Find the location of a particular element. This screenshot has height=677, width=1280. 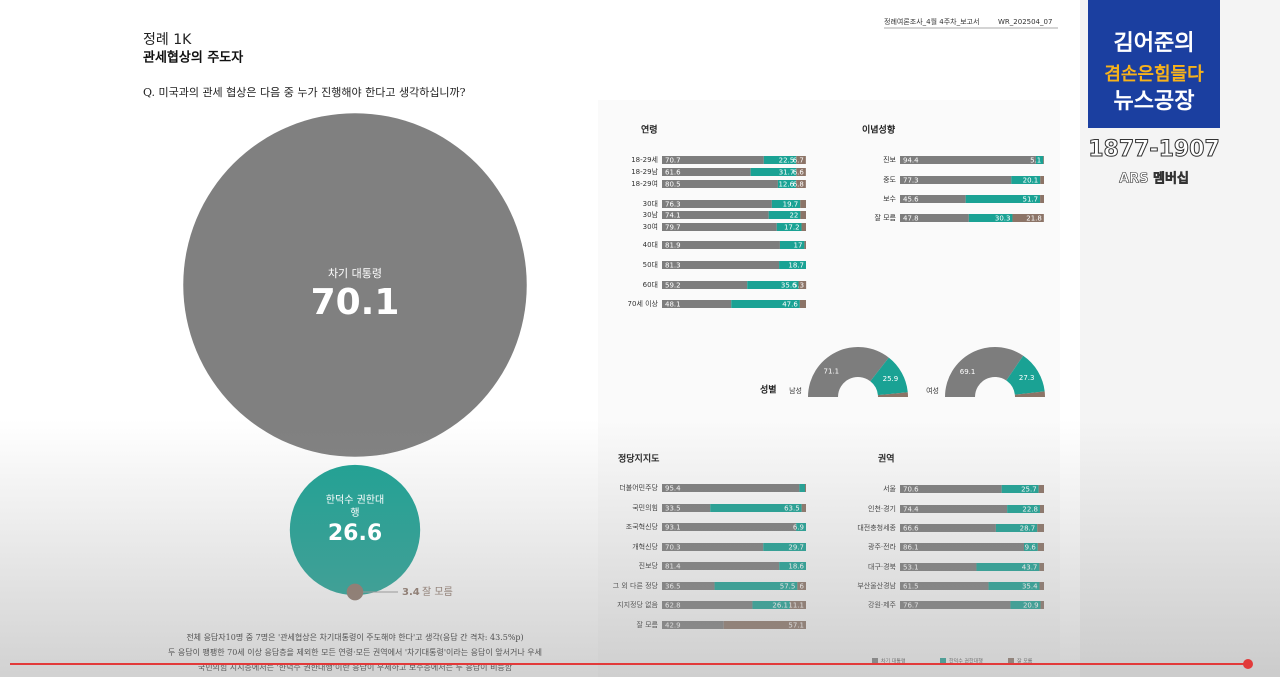

chart-title: 연령 is located at coordinates (649, 130).